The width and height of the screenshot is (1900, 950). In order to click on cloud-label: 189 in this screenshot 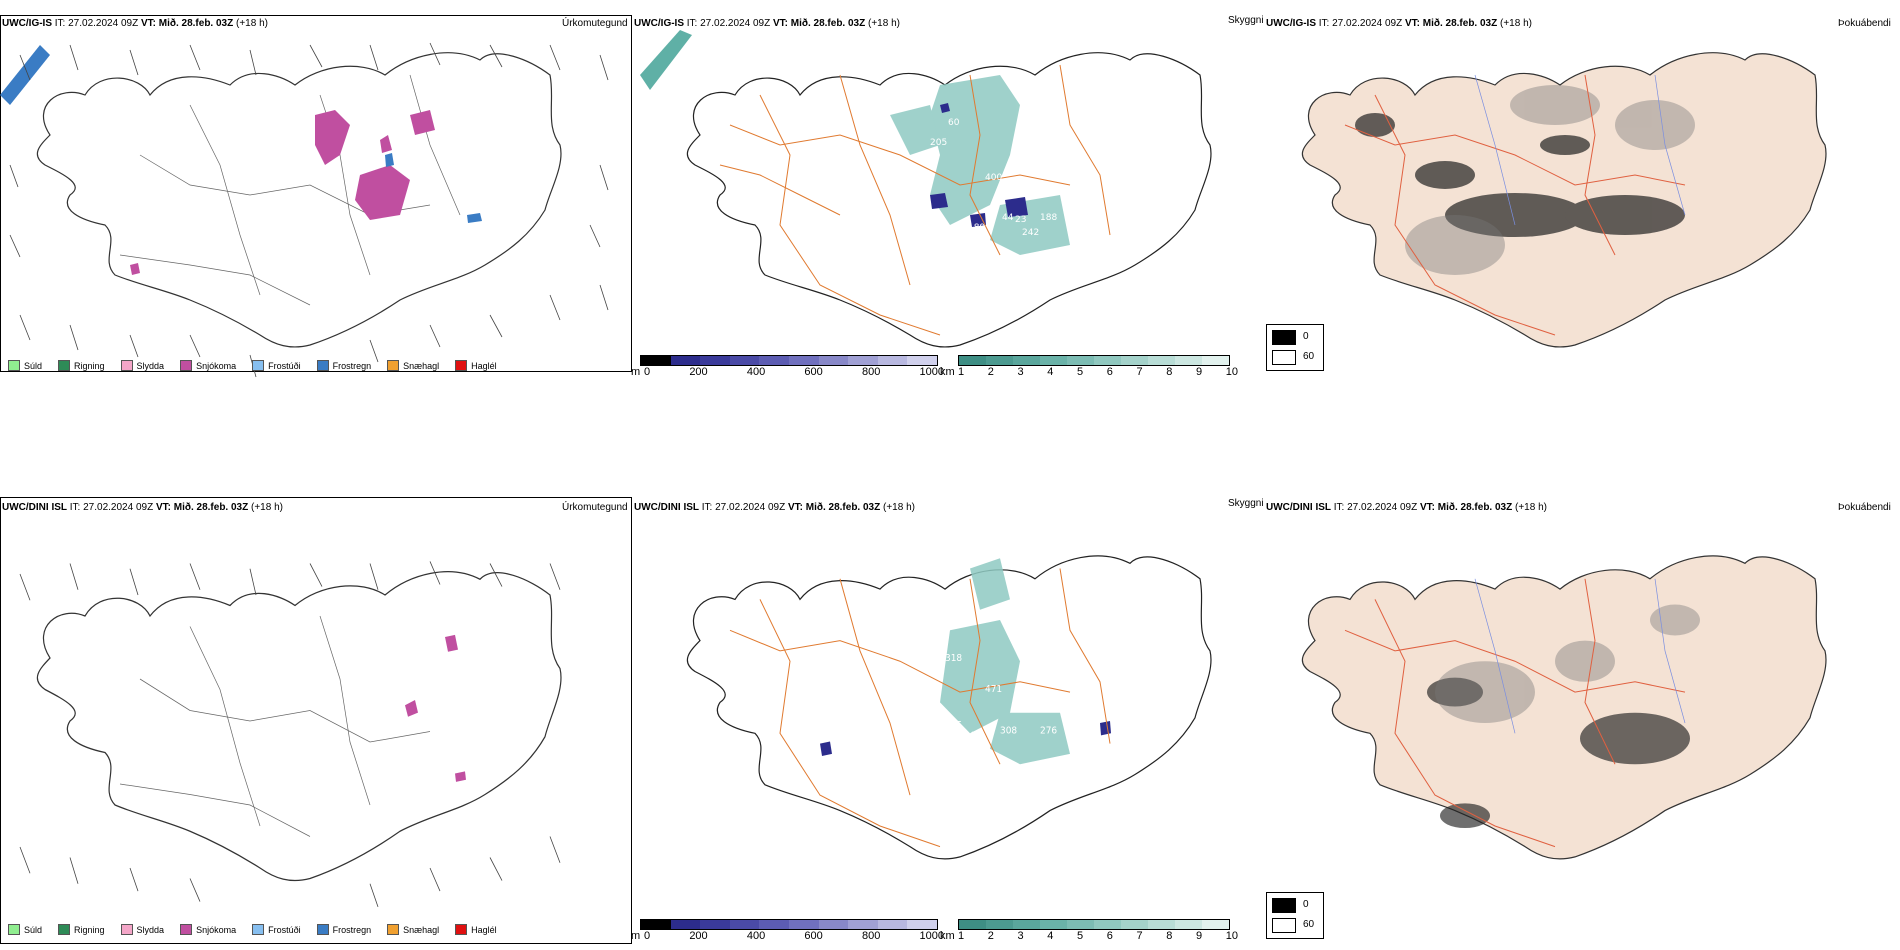, I will do `click(976, 228)`.